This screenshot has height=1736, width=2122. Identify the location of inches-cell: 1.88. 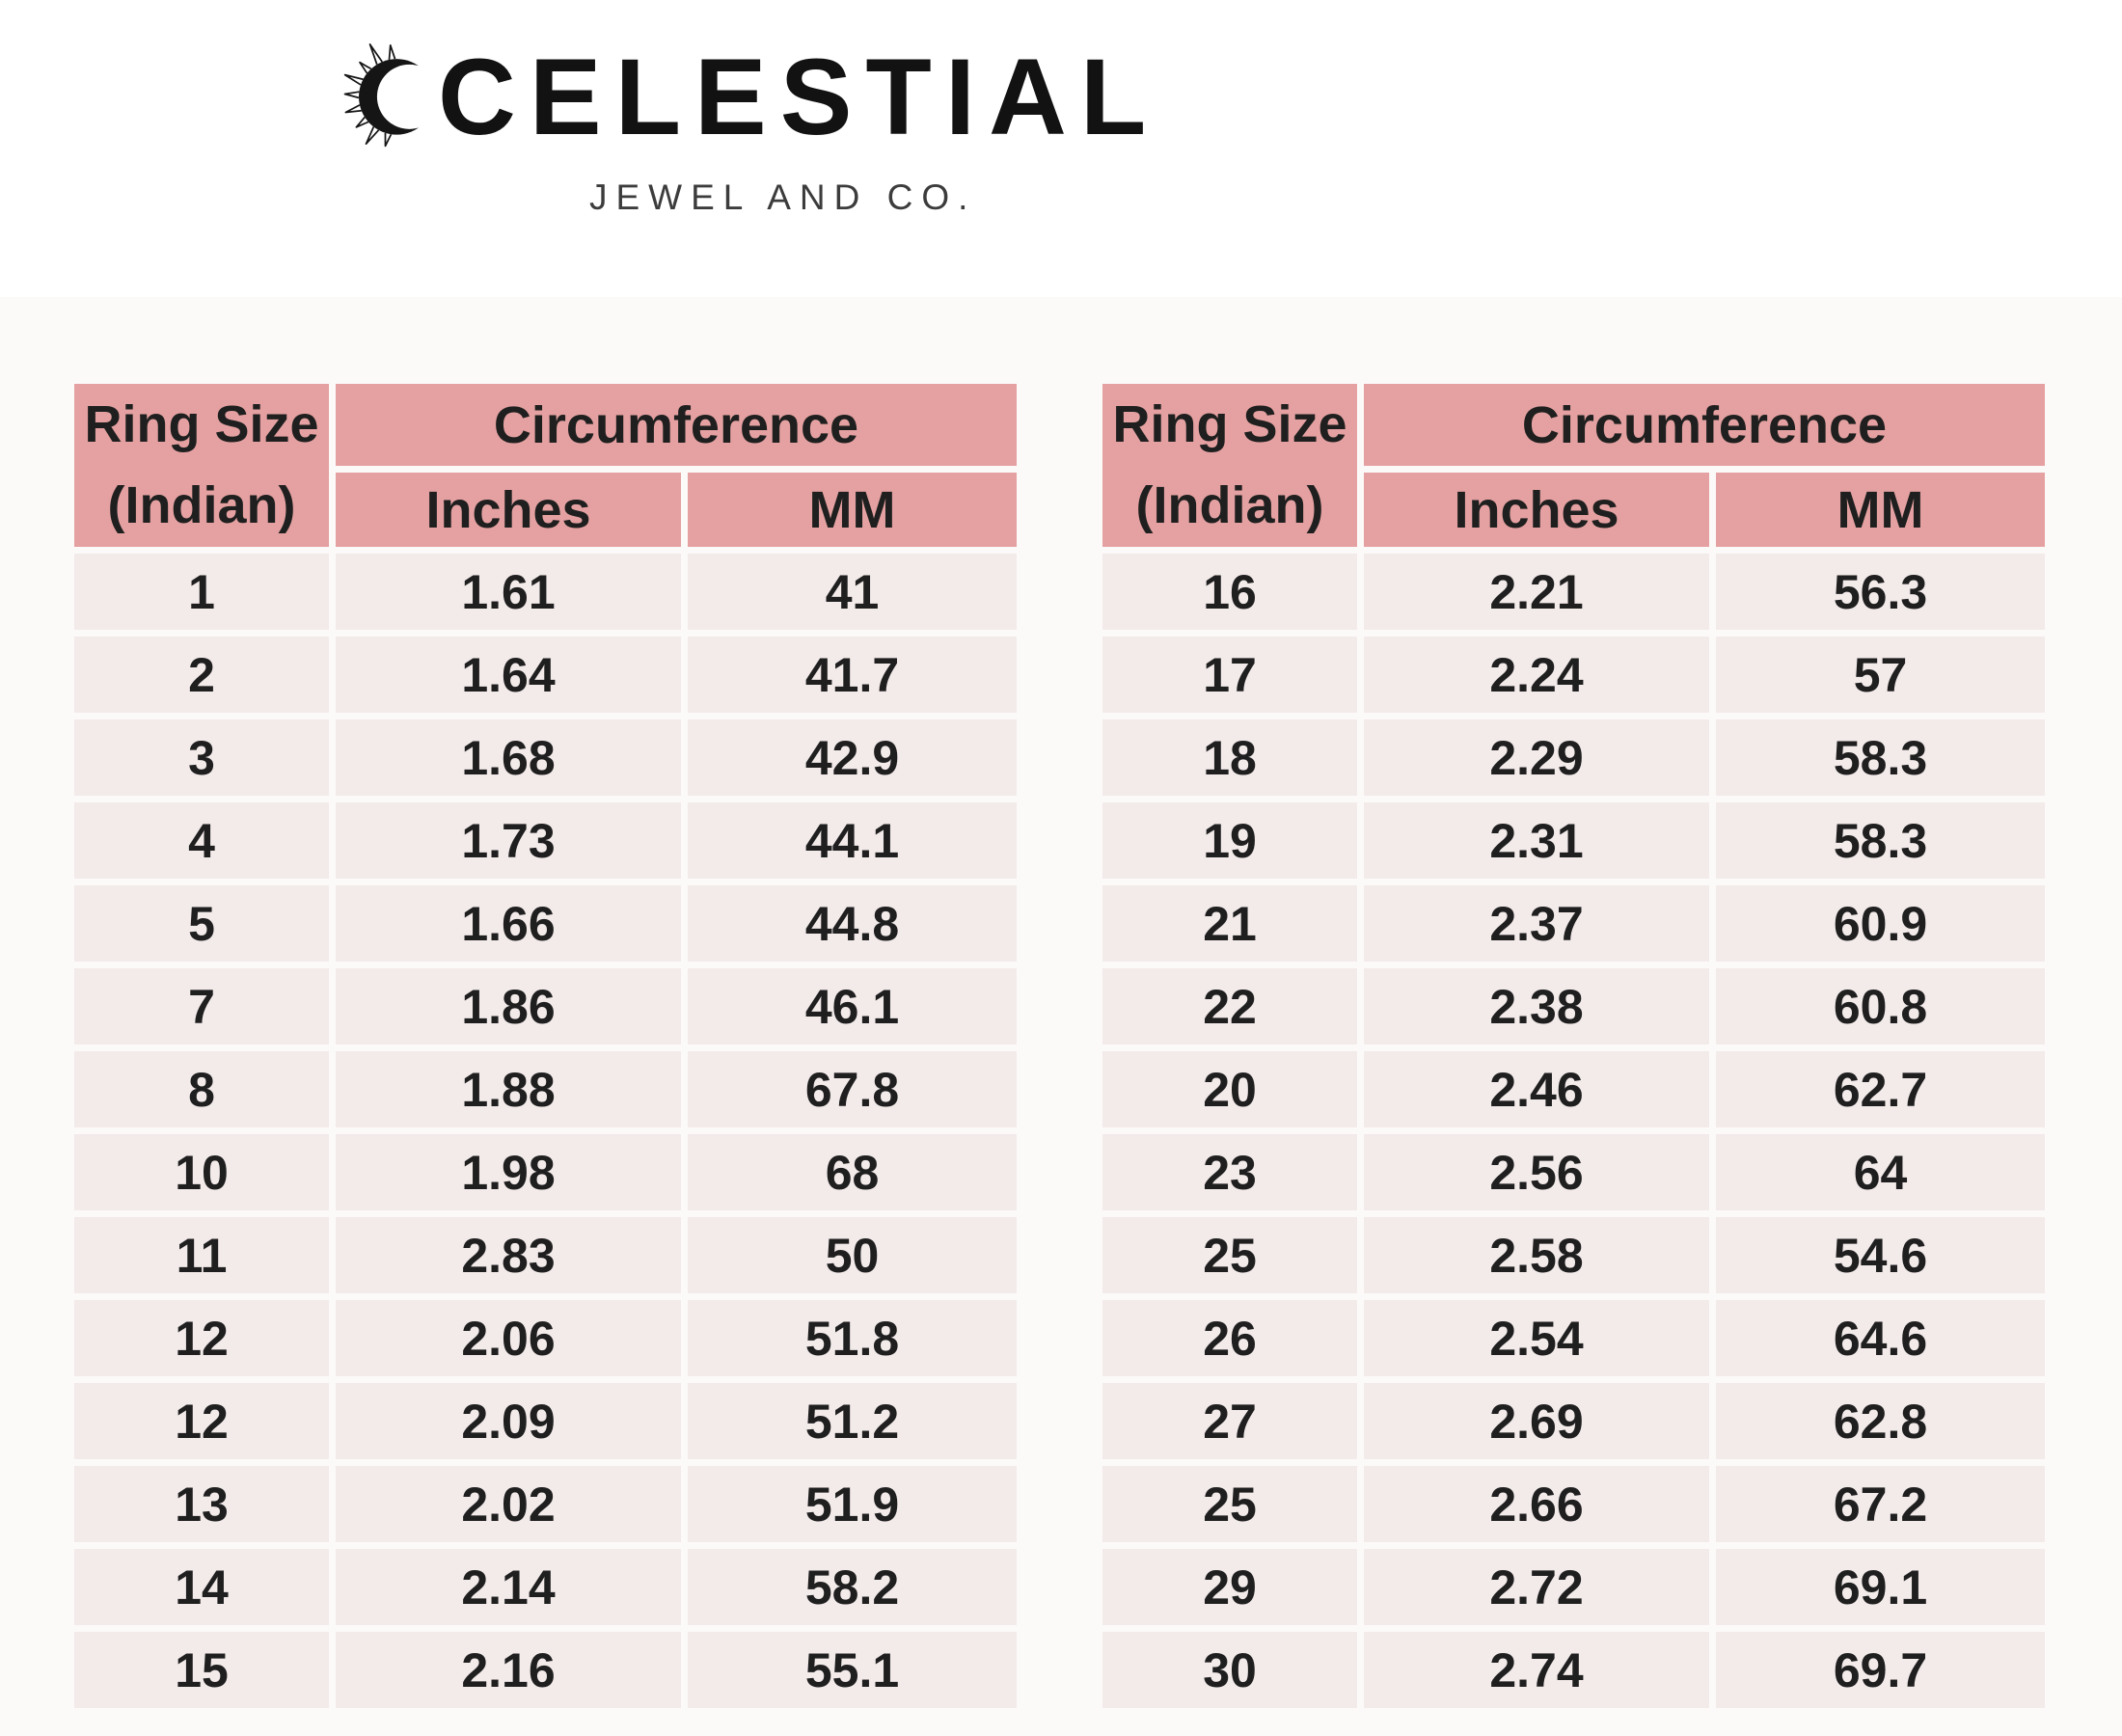
(509, 1089).